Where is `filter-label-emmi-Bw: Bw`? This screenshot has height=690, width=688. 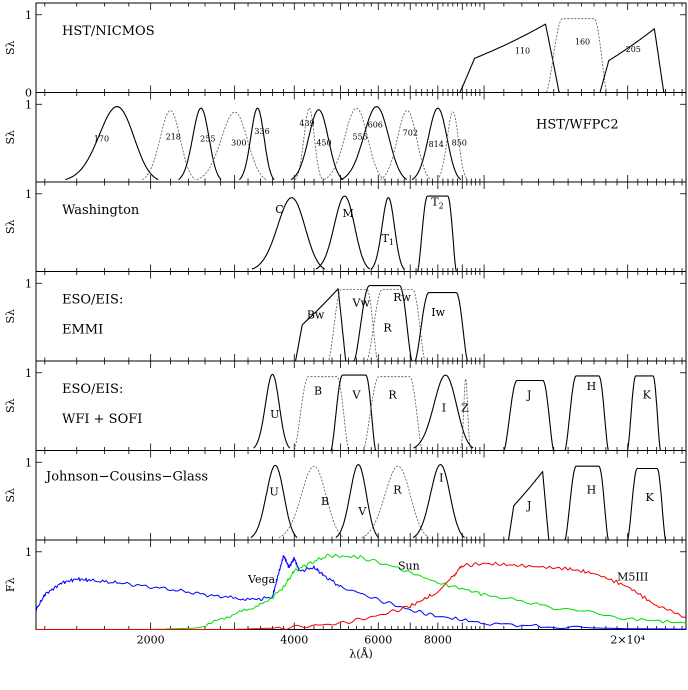 filter-label-emmi-Bw: Bw is located at coordinates (316, 314).